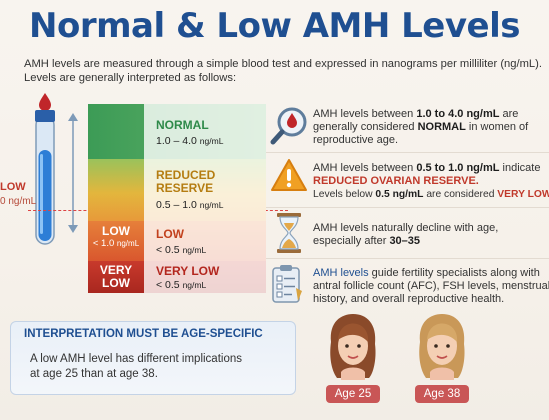  What do you see at coordinates (116, 243) in the screenshot?
I see `low-left-value: < 1.0 ng/mL` at bounding box center [116, 243].